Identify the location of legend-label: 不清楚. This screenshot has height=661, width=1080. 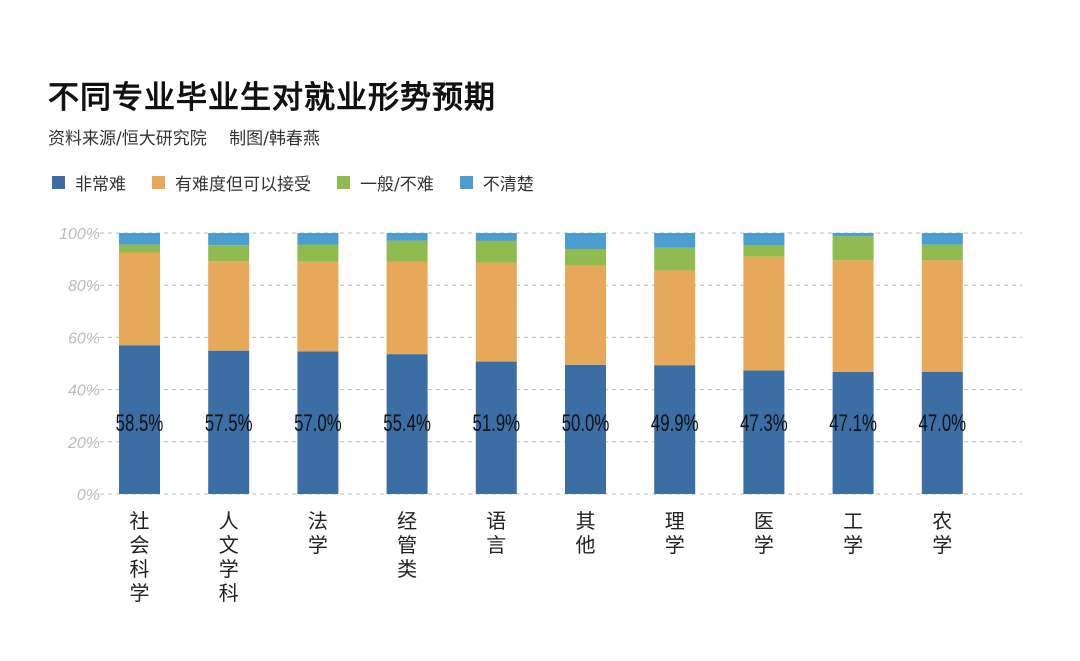
(508, 185).